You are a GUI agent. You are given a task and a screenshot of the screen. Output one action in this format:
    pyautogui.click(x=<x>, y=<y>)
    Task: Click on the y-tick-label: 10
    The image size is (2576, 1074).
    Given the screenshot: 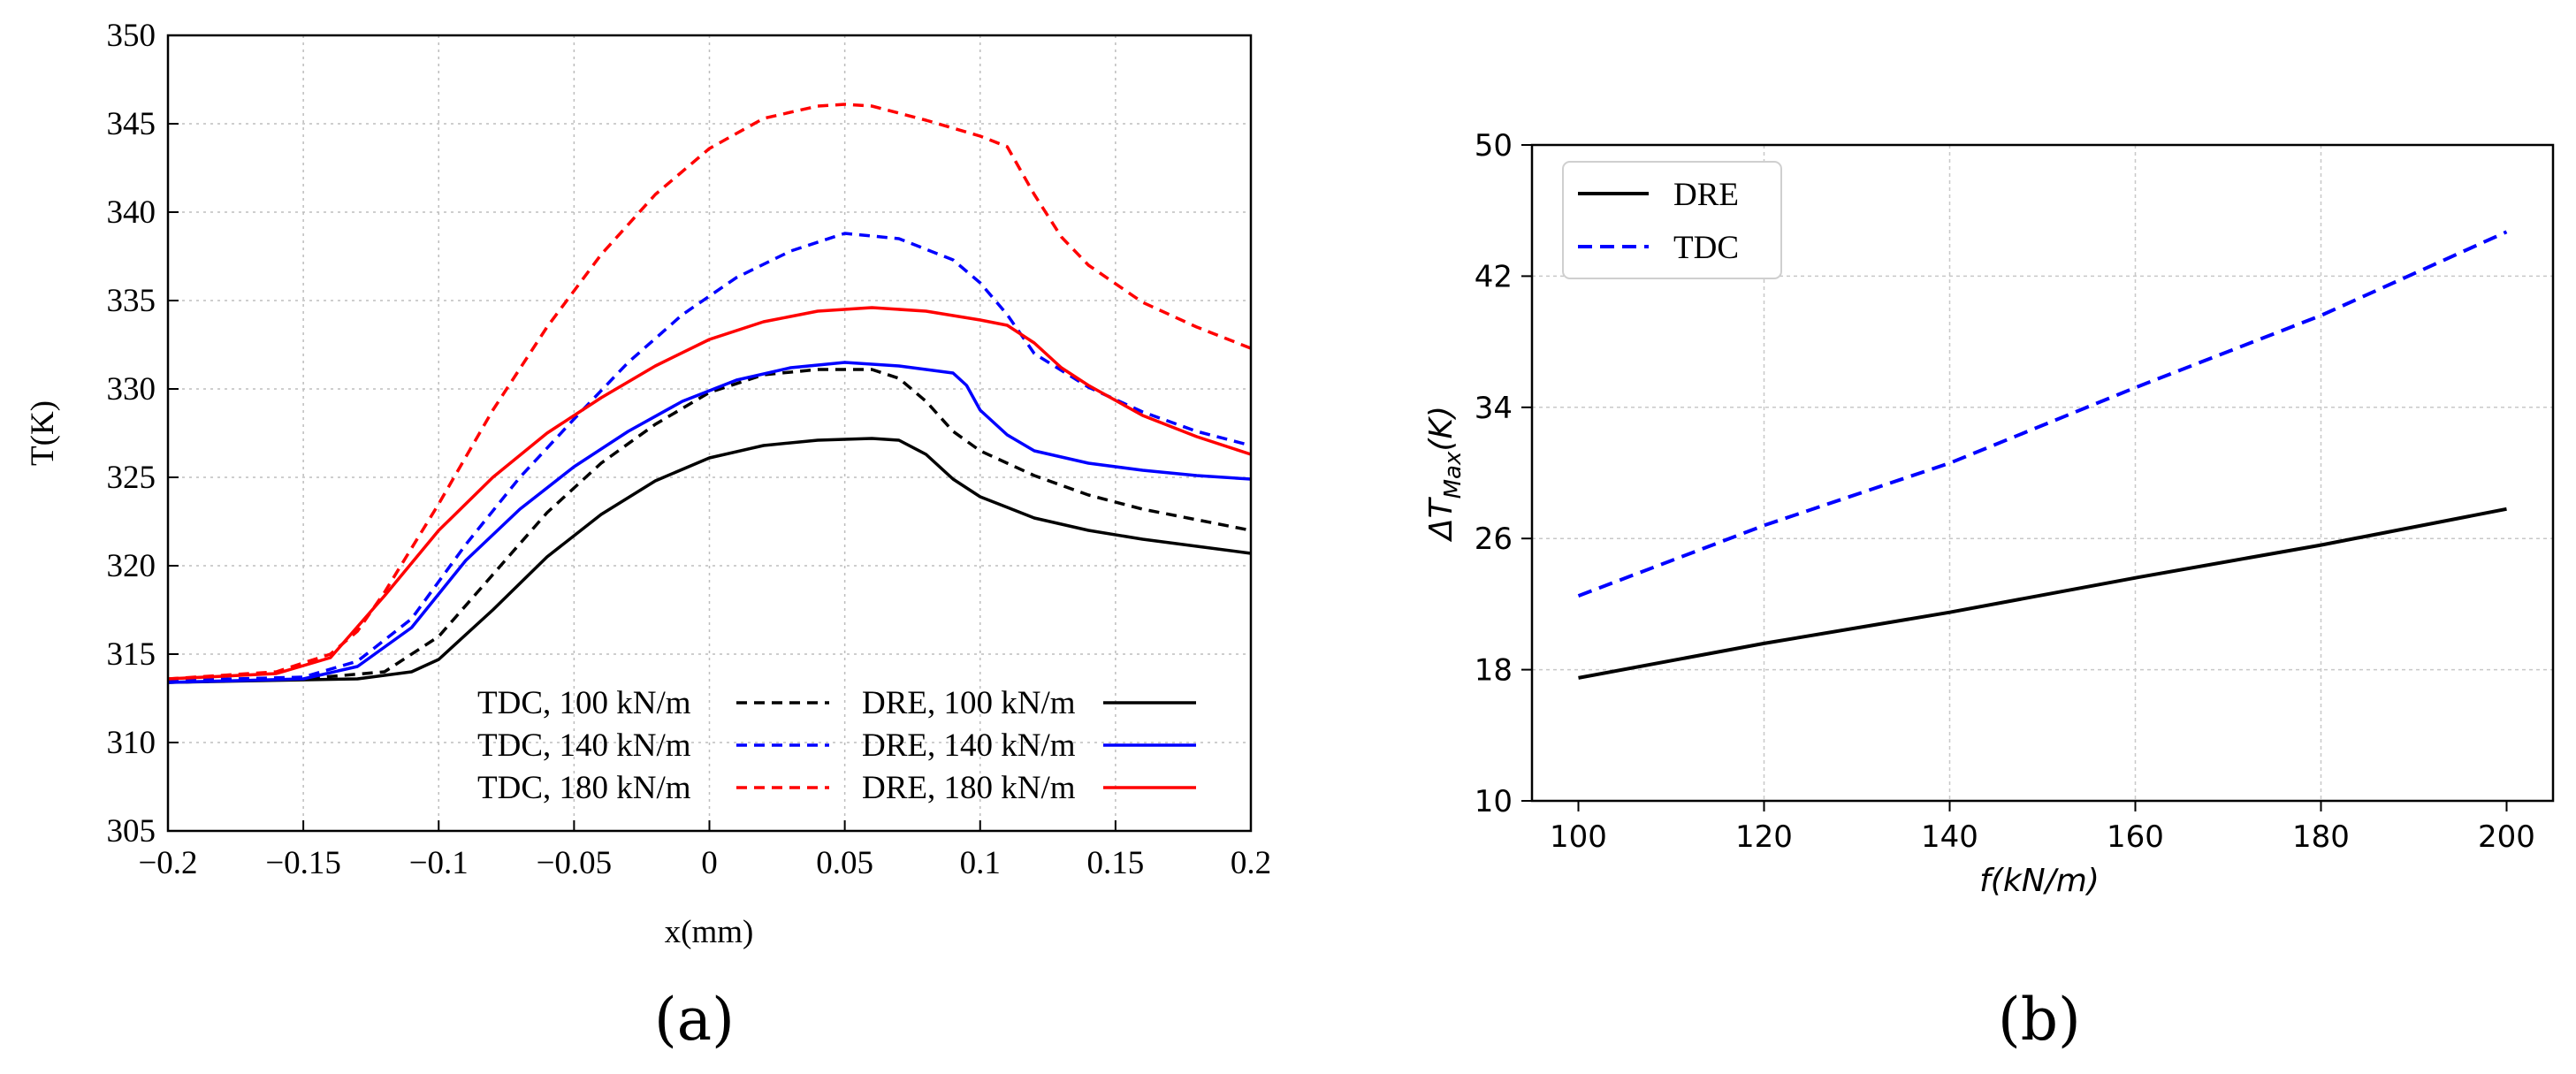 What is the action you would take?
    pyautogui.click(x=1494, y=801)
    